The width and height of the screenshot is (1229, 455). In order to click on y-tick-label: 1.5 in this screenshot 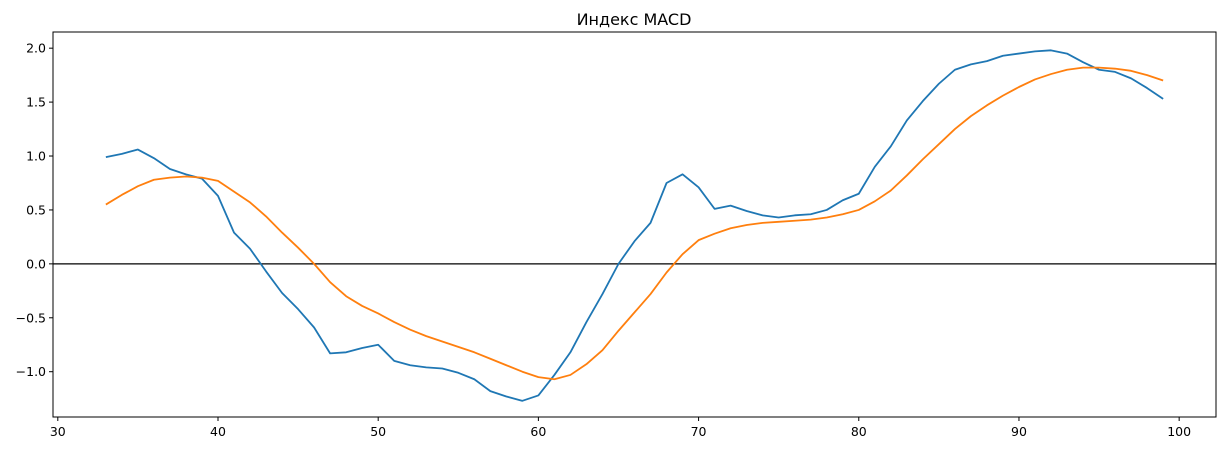, I will do `click(36, 102)`.